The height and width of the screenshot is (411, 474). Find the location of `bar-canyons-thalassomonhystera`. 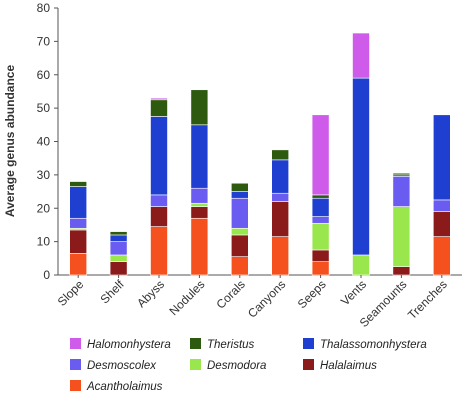

bar-canyons-thalassomonhystera is located at coordinates (280, 176).